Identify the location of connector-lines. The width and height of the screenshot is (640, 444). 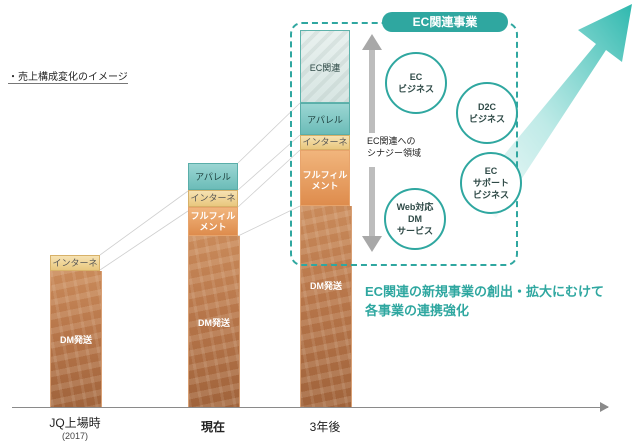
(200, 186).